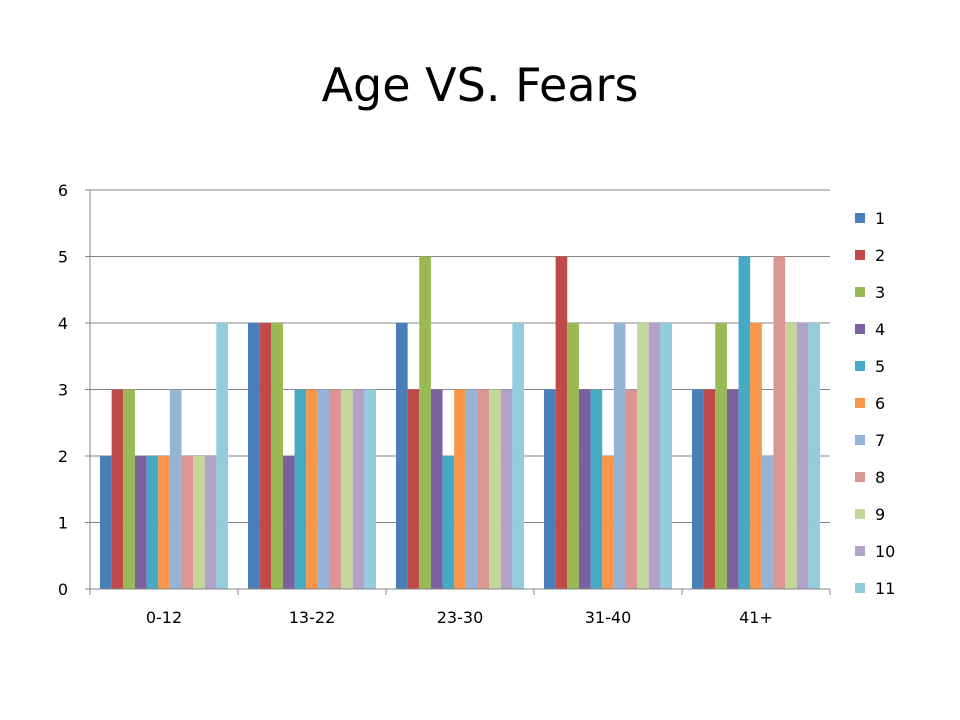 This screenshot has height=720, width=960. Describe the element at coordinates (880, 514) in the screenshot. I see `legend-label: 9` at that location.